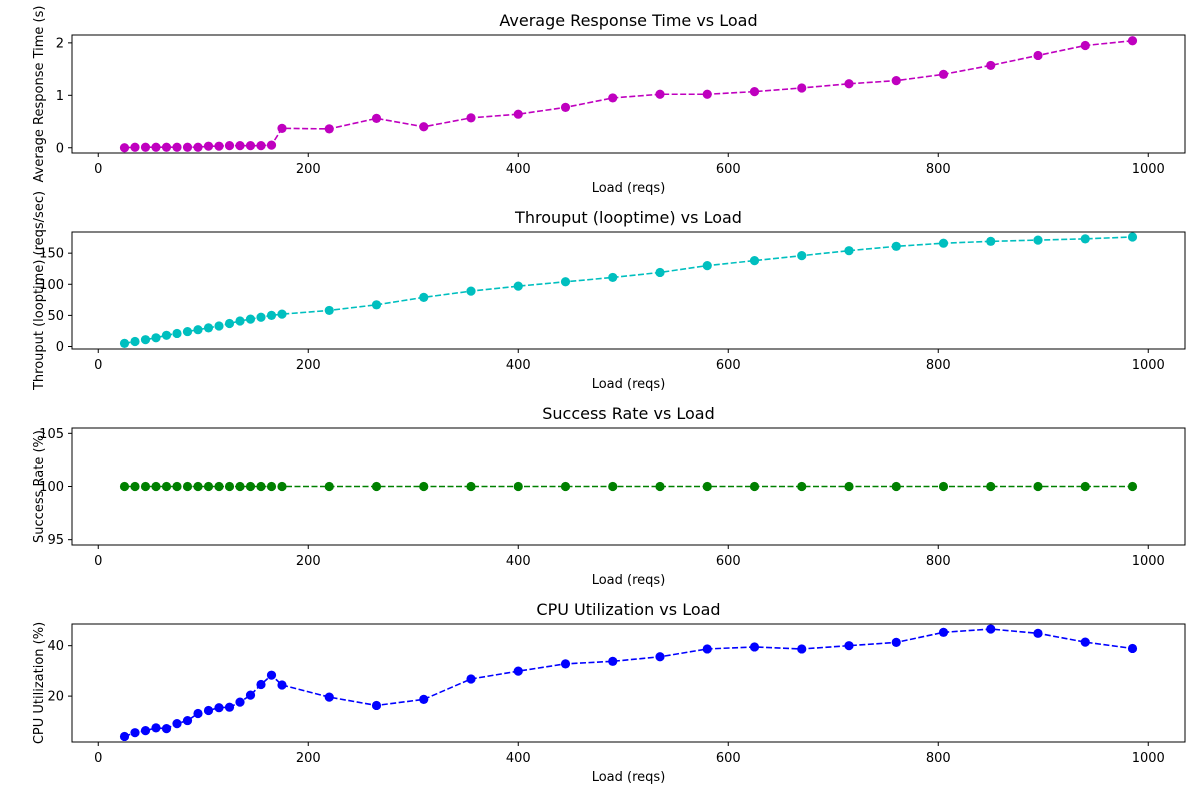 Image resolution: width=1200 pixels, height=800 pixels. Describe the element at coordinates (39, 683) in the screenshot. I see `y-axis-label: CPU Utilization (%)` at that location.